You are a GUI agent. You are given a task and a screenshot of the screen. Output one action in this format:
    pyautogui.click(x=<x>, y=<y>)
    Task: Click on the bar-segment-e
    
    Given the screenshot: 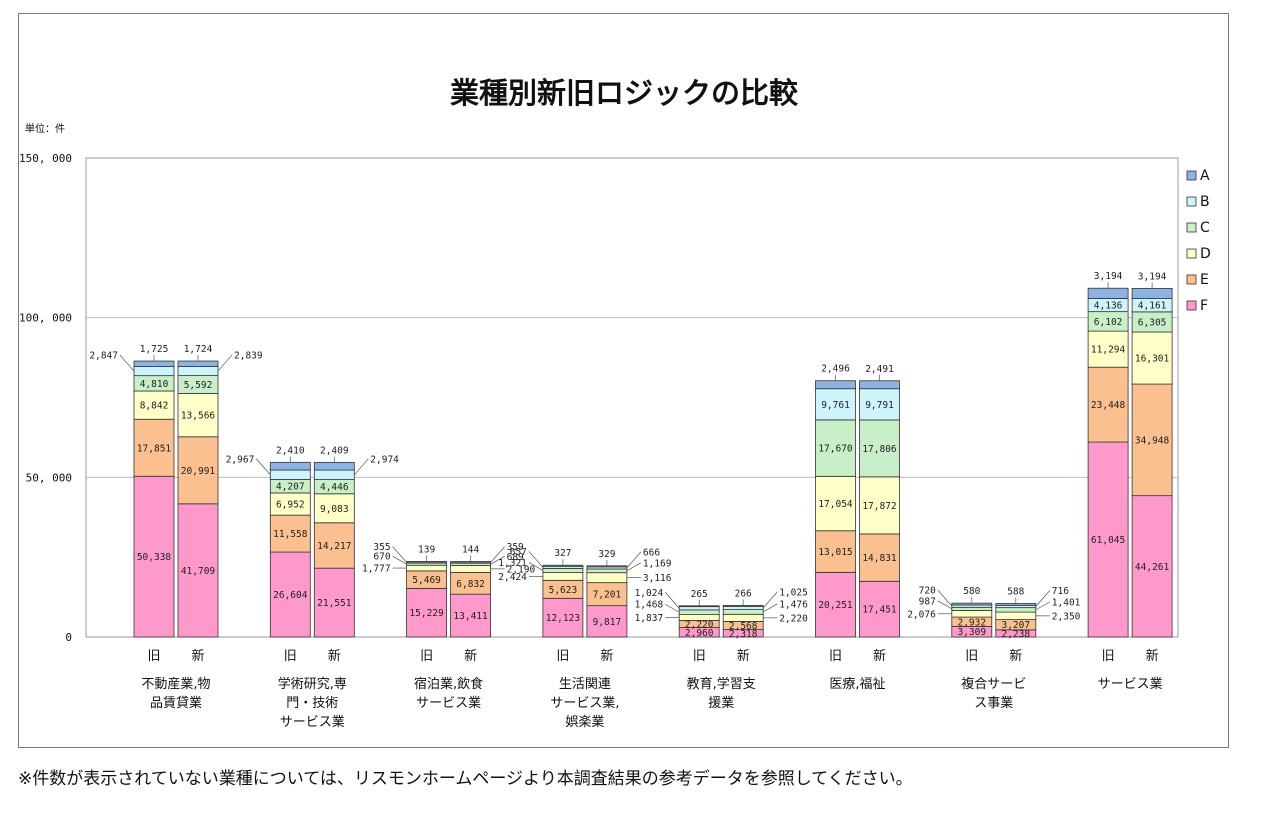 What is the action you would take?
    pyautogui.click(x=1152, y=440)
    